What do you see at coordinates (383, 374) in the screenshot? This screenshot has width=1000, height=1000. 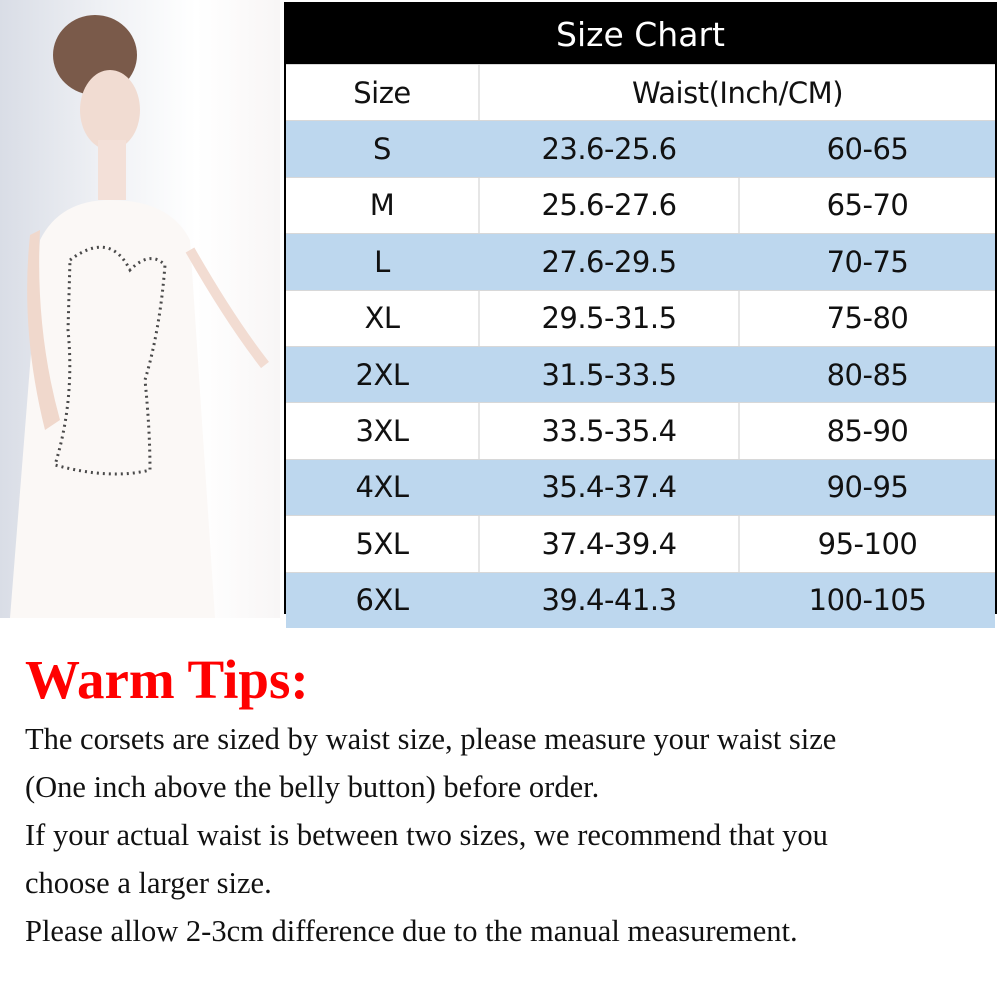 I see `size-cell: 2XL` at bounding box center [383, 374].